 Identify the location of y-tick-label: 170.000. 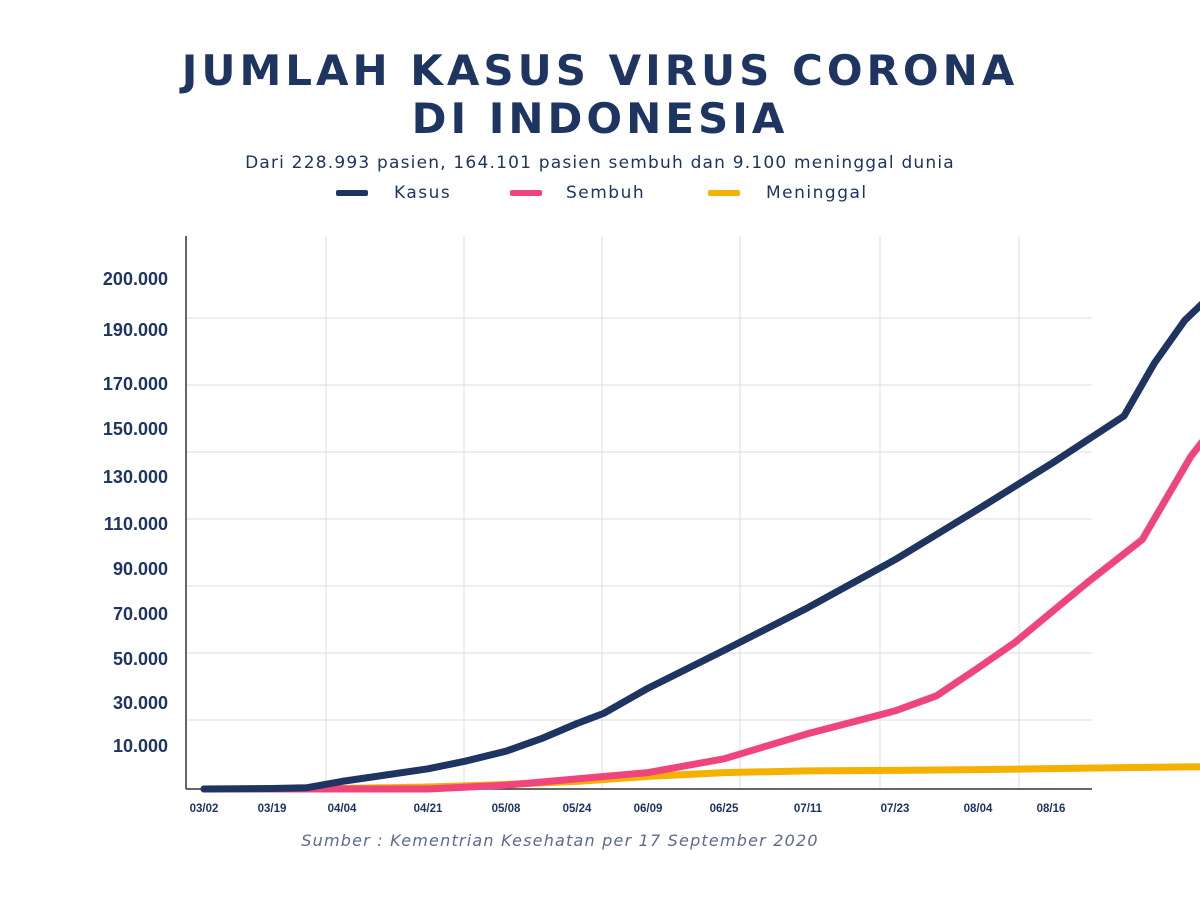
(135, 384).